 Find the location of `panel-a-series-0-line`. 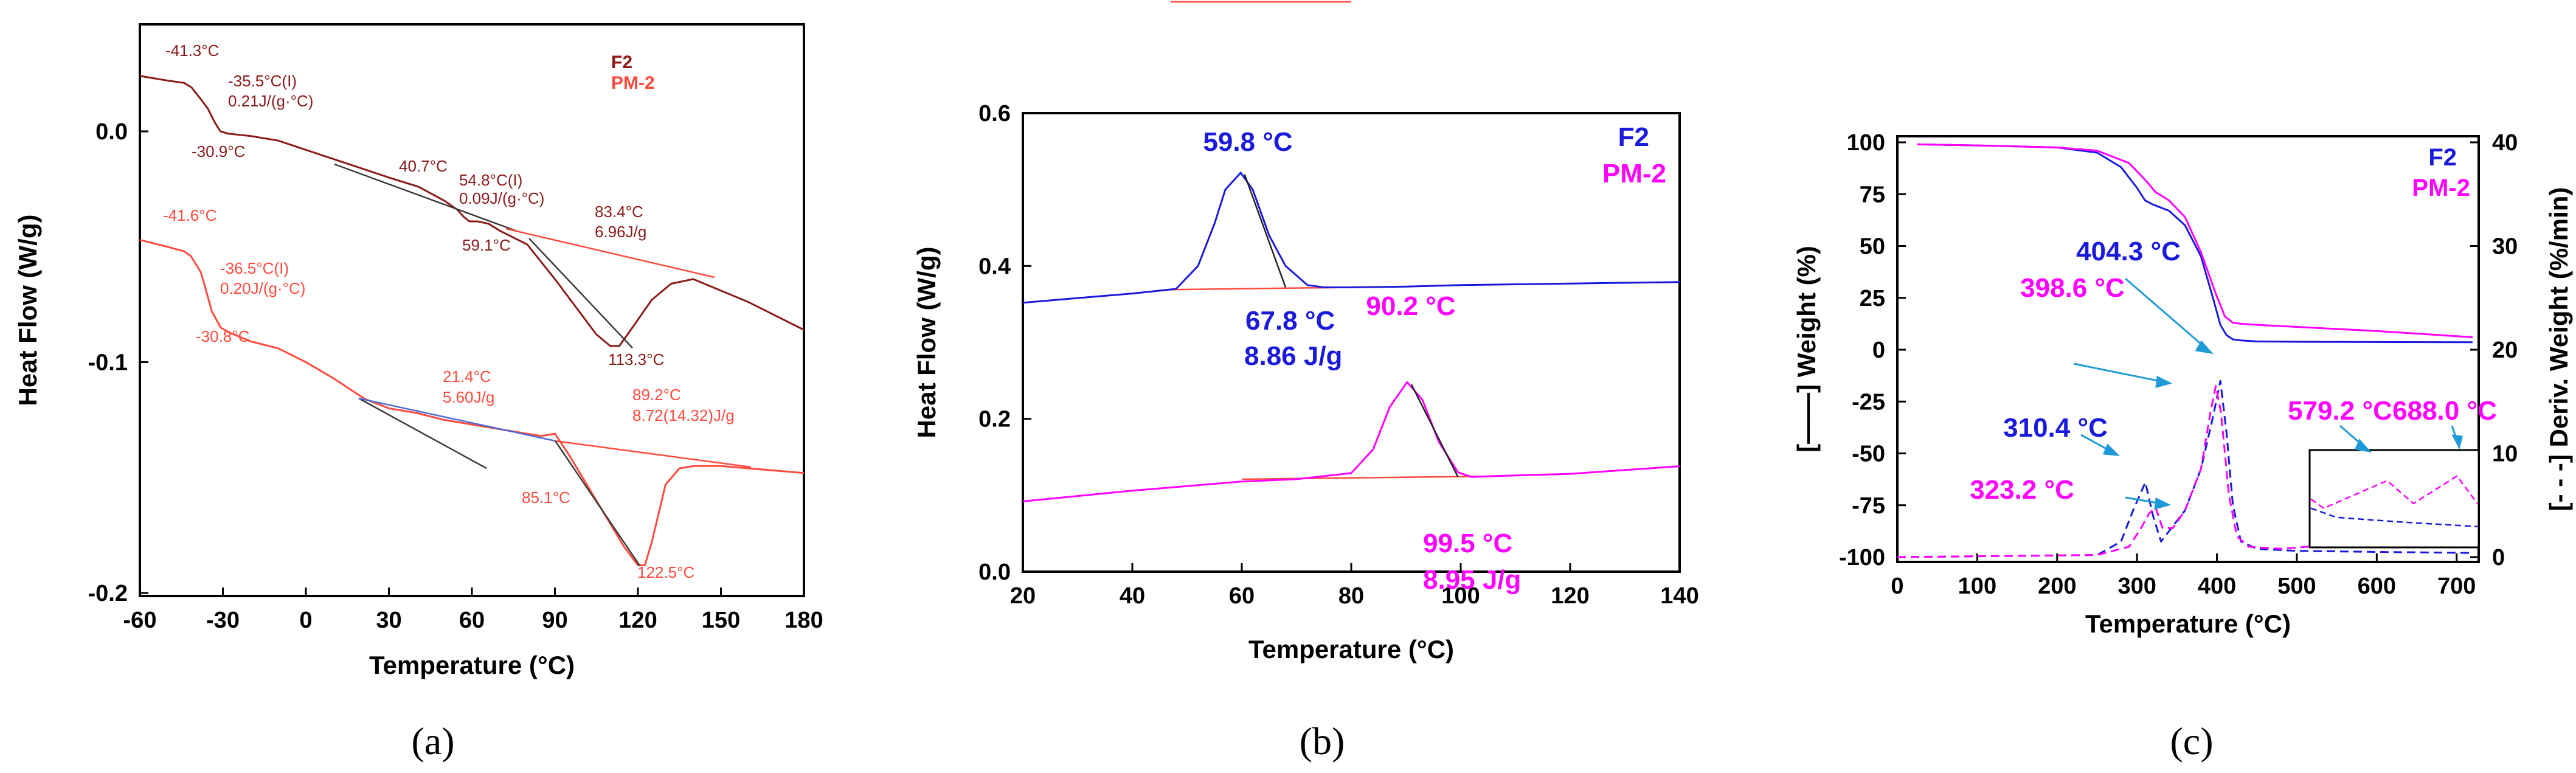

panel-a-series-0-line is located at coordinates (472, 211).